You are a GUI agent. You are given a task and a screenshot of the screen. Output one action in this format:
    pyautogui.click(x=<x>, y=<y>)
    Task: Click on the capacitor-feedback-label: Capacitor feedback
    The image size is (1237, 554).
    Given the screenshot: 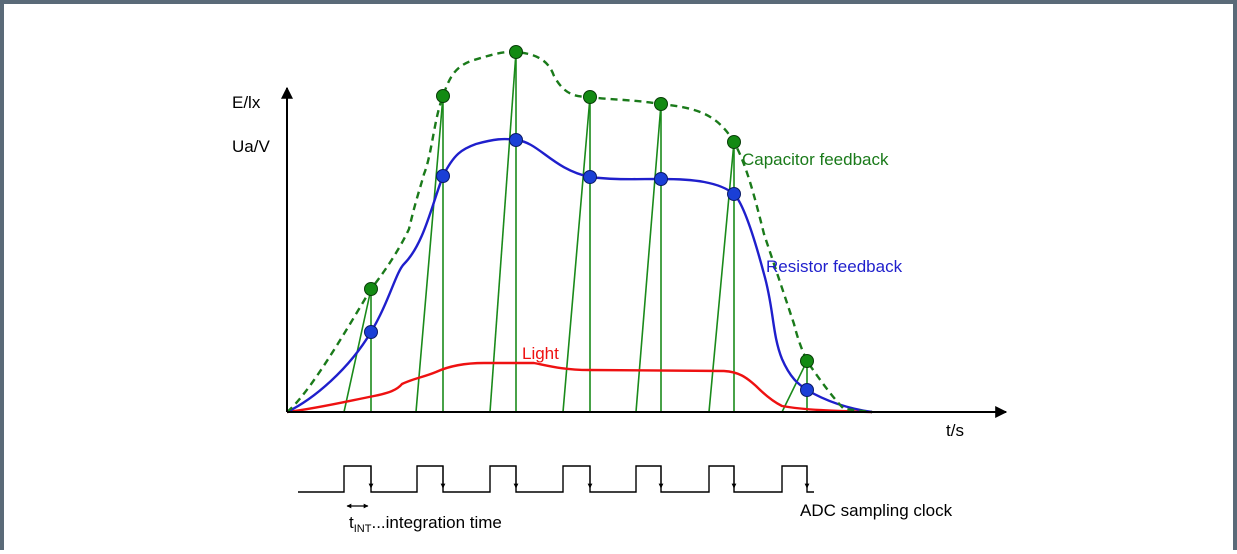 What is the action you would take?
    pyautogui.click(x=815, y=159)
    